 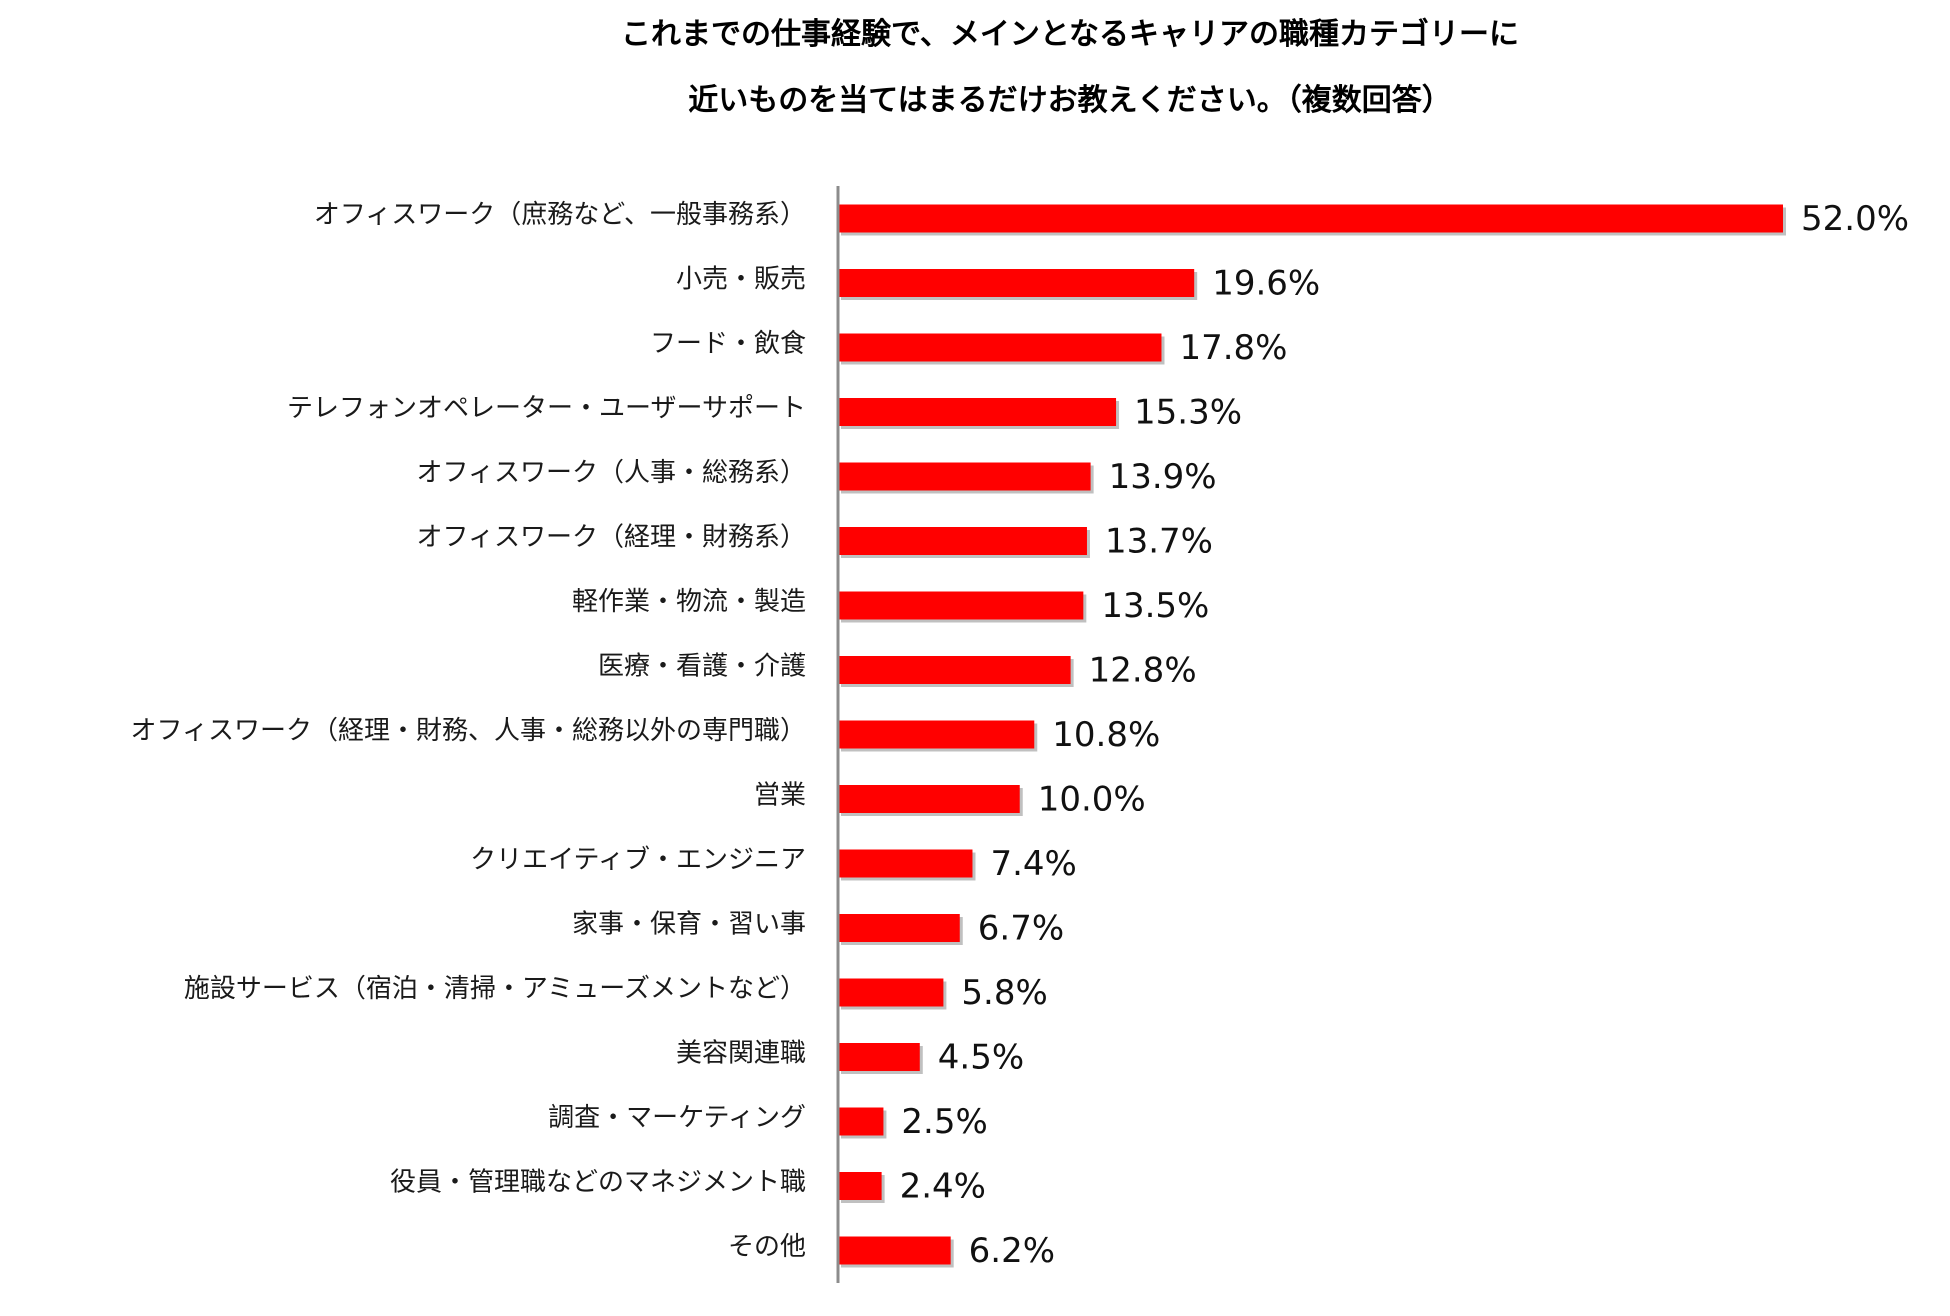 What do you see at coordinates (1233, 348) in the screenshot?
I see `value-label: 17.8%` at bounding box center [1233, 348].